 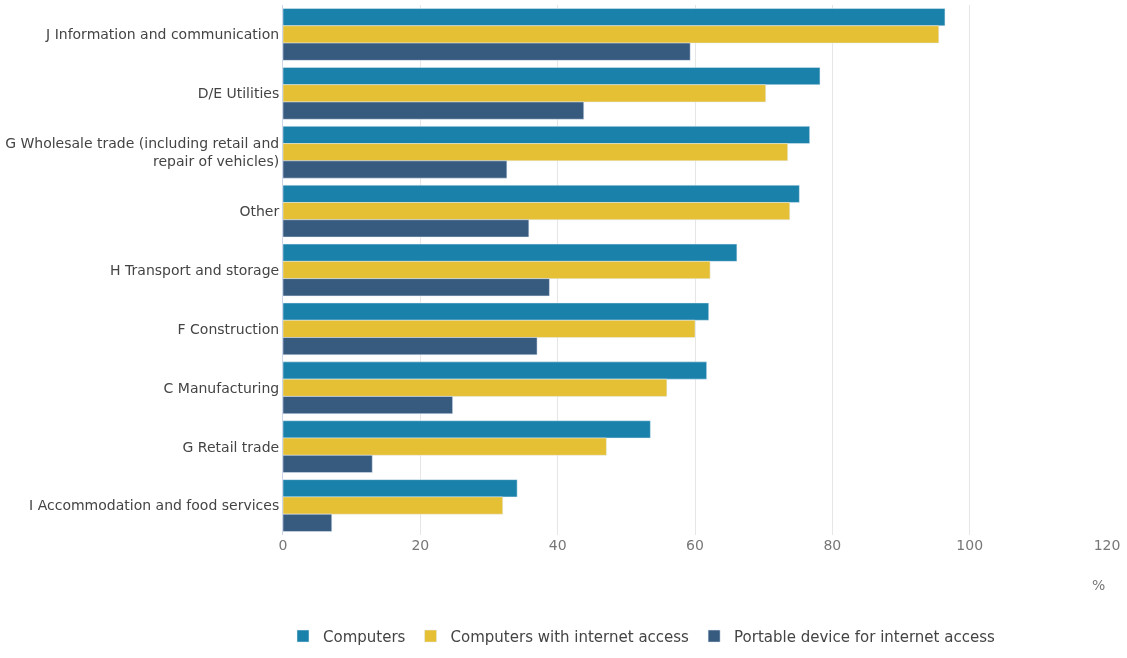 I want to click on legend-label: Computers with internet access, so click(x=570, y=636).